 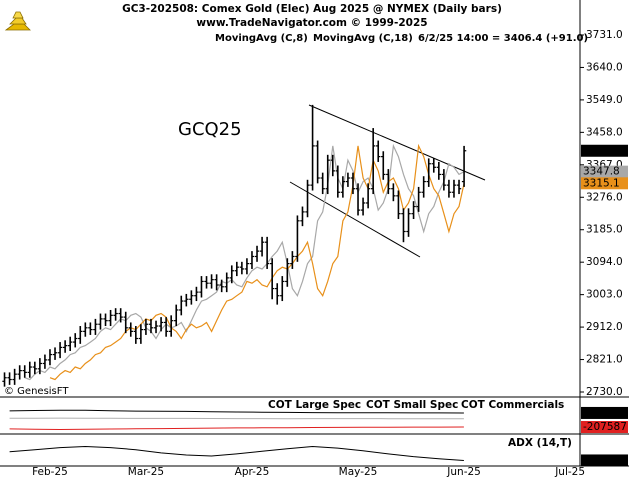 I want to click on source: © GenesisFT, so click(x=36, y=391).